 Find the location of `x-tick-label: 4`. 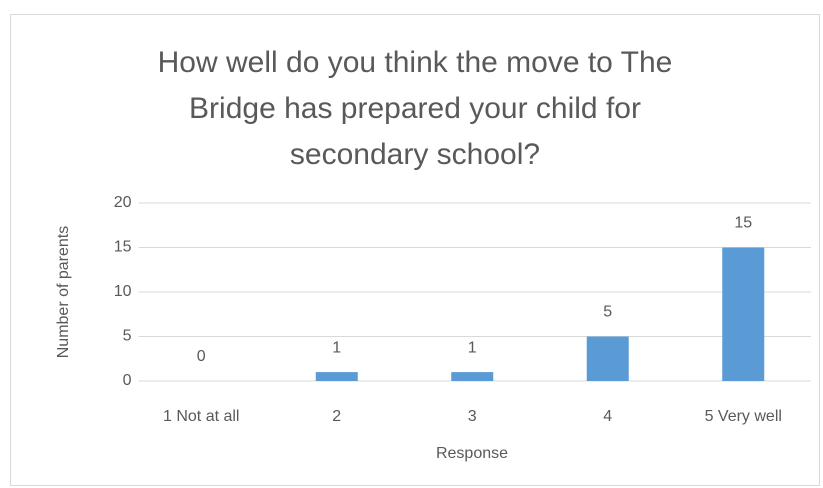

x-tick-label: 4 is located at coordinates (607, 416).